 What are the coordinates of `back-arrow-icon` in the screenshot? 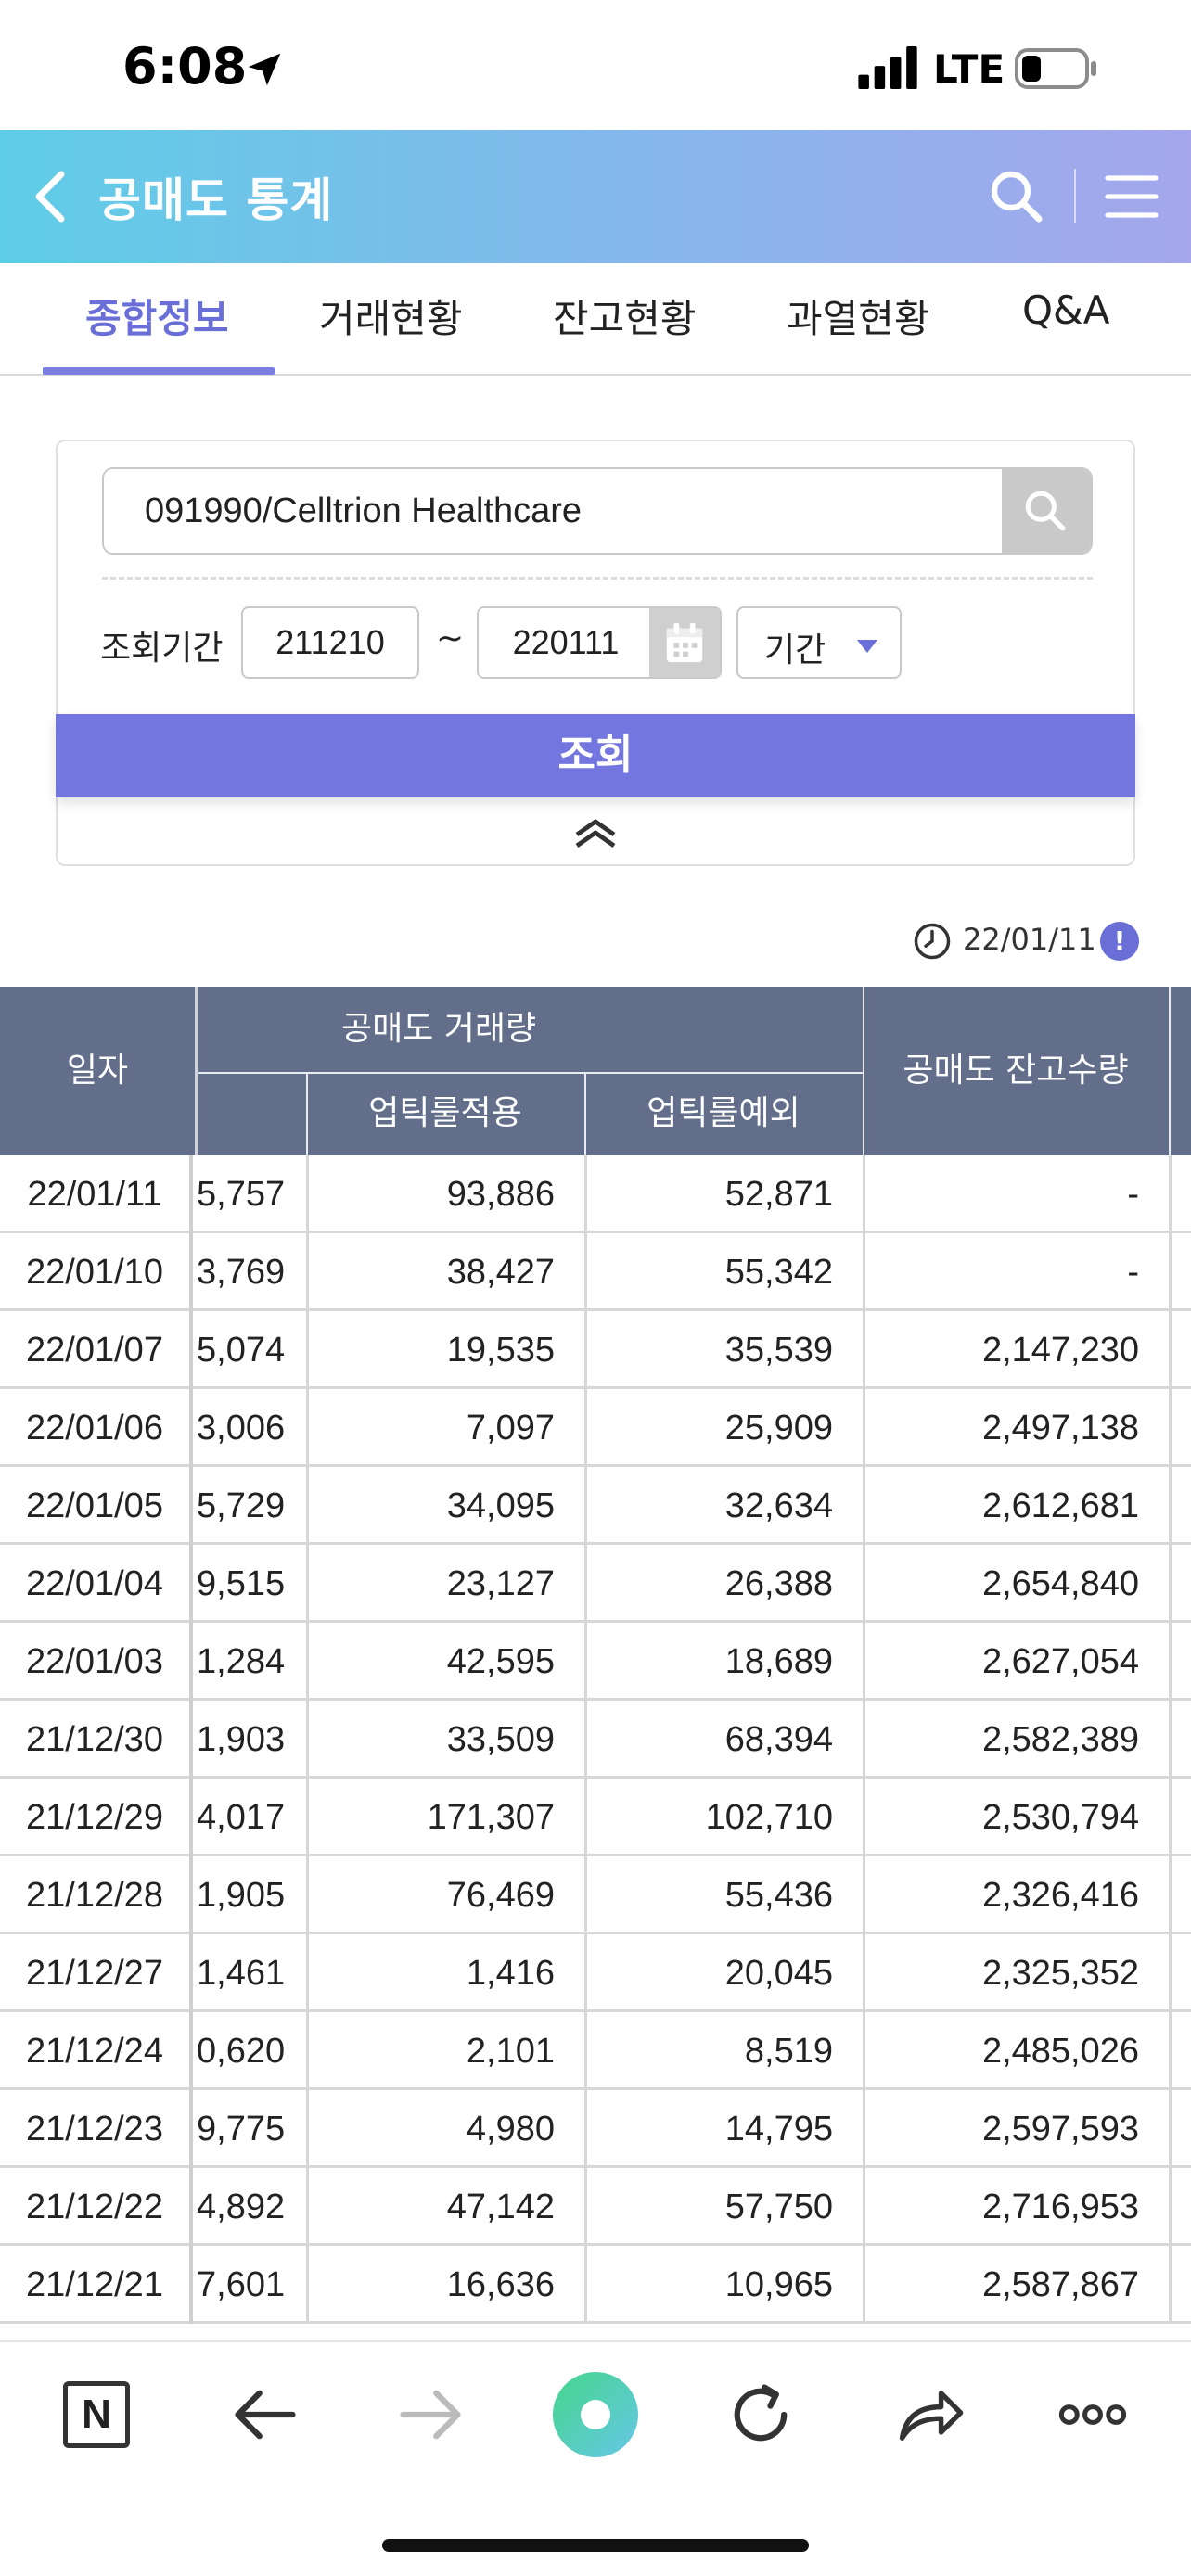 It's located at (265, 2415).